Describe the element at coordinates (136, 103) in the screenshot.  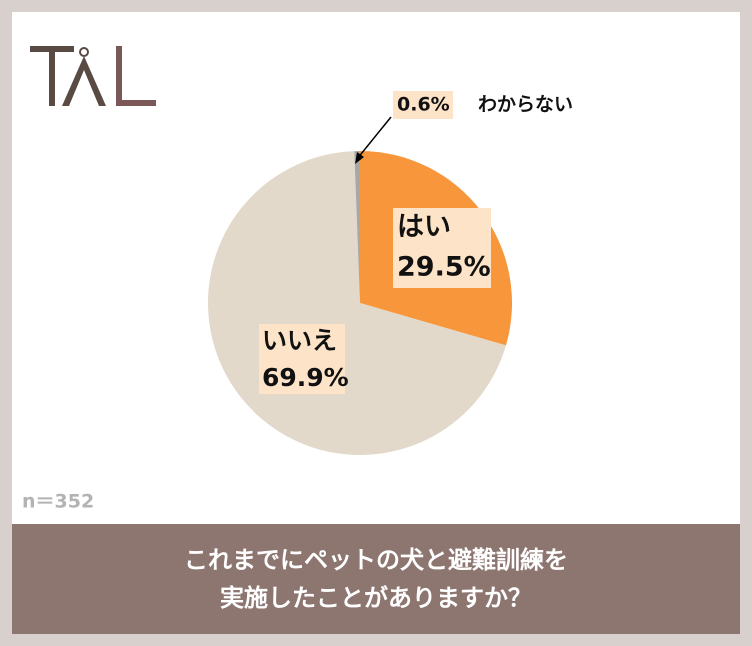
I see `logo-l-bar` at that location.